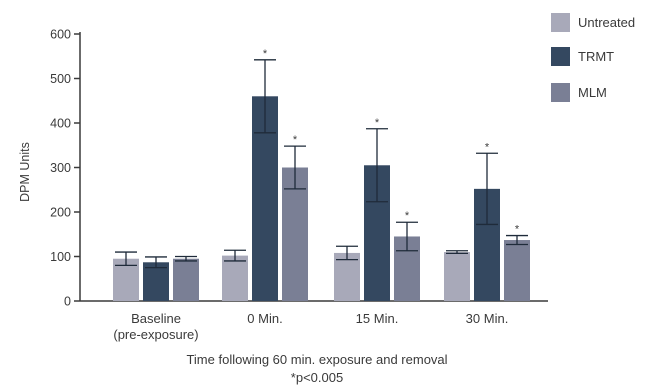  Describe the element at coordinates (156, 318) in the screenshot. I see `x-category-label: Baseline` at that location.